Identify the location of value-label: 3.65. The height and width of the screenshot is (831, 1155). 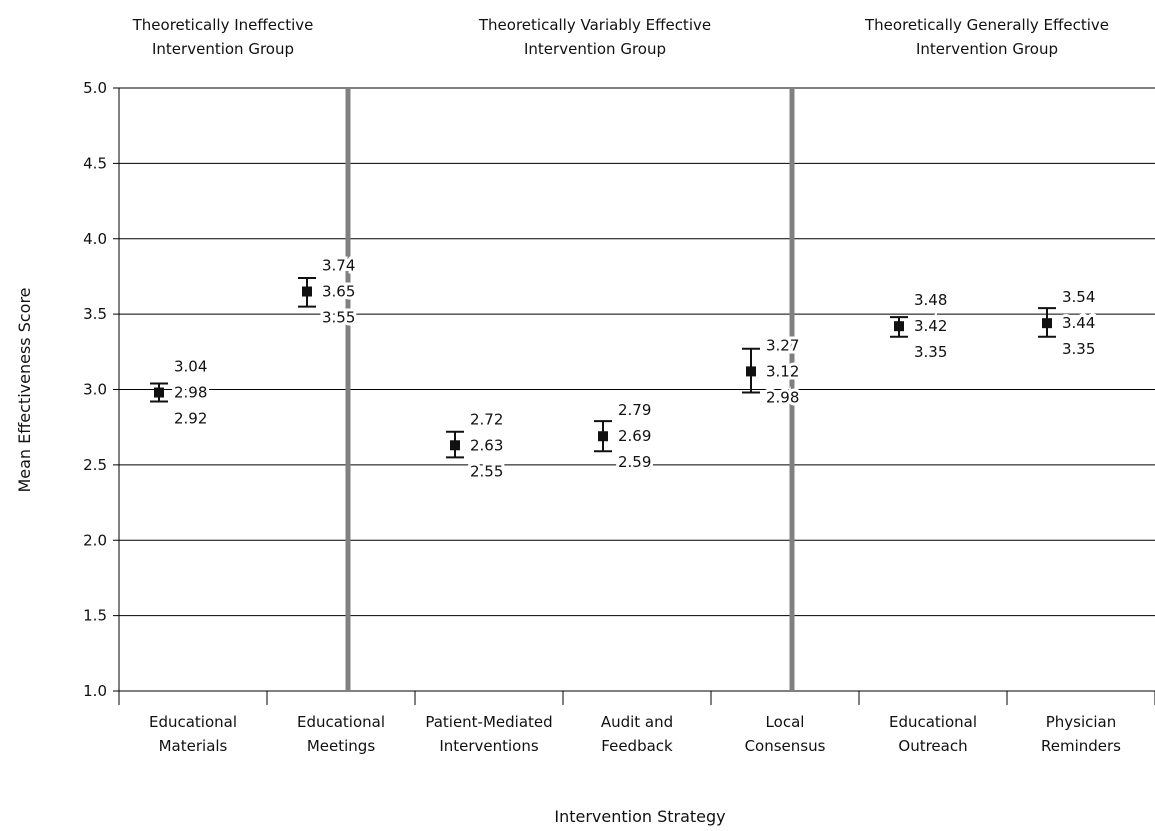
(338, 292).